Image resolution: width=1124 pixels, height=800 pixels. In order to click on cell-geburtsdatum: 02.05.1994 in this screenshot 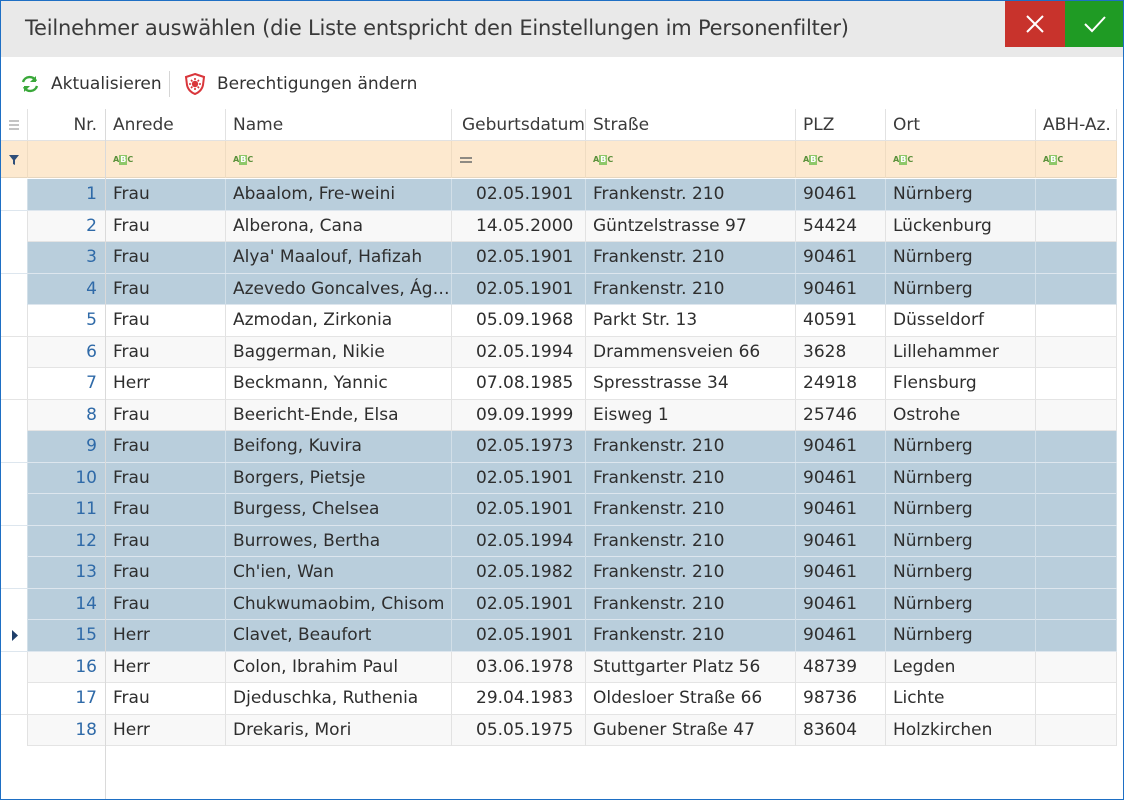, I will do `click(519, 352)`.